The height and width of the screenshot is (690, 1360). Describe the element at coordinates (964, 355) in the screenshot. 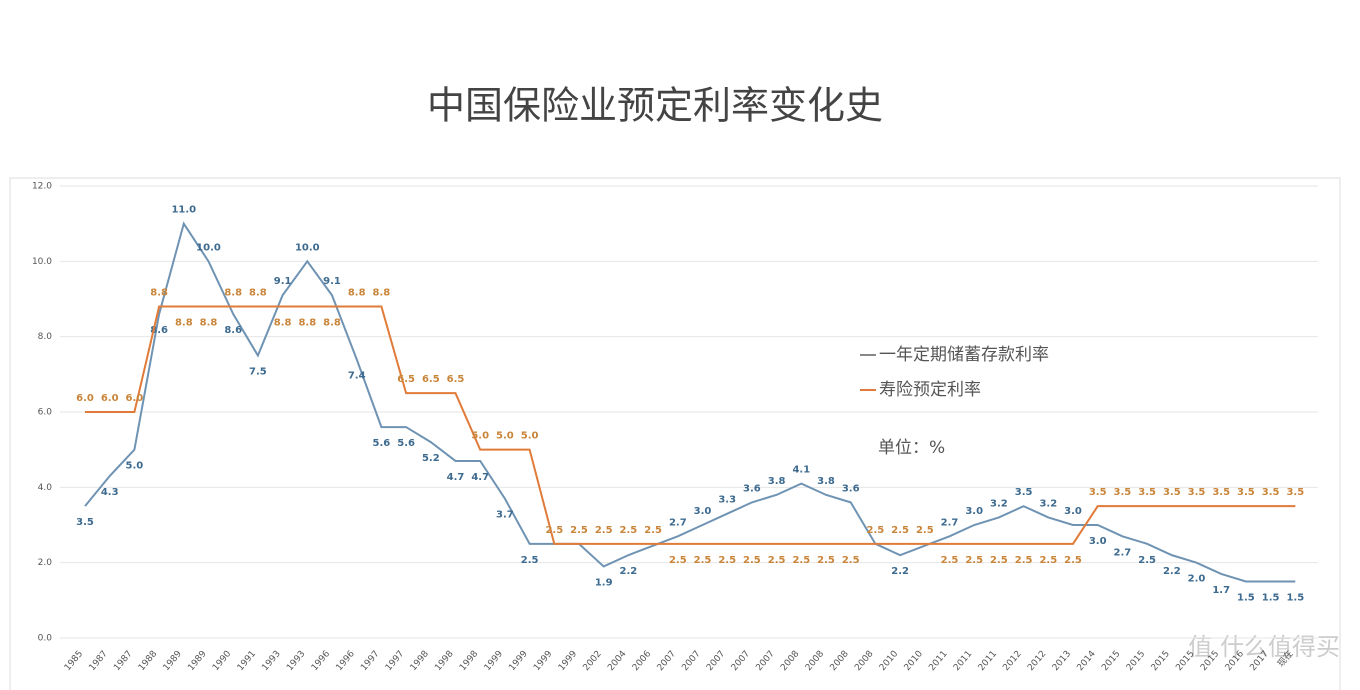

I see `legend-label: 一年定期储蓄存款利率` at that location.